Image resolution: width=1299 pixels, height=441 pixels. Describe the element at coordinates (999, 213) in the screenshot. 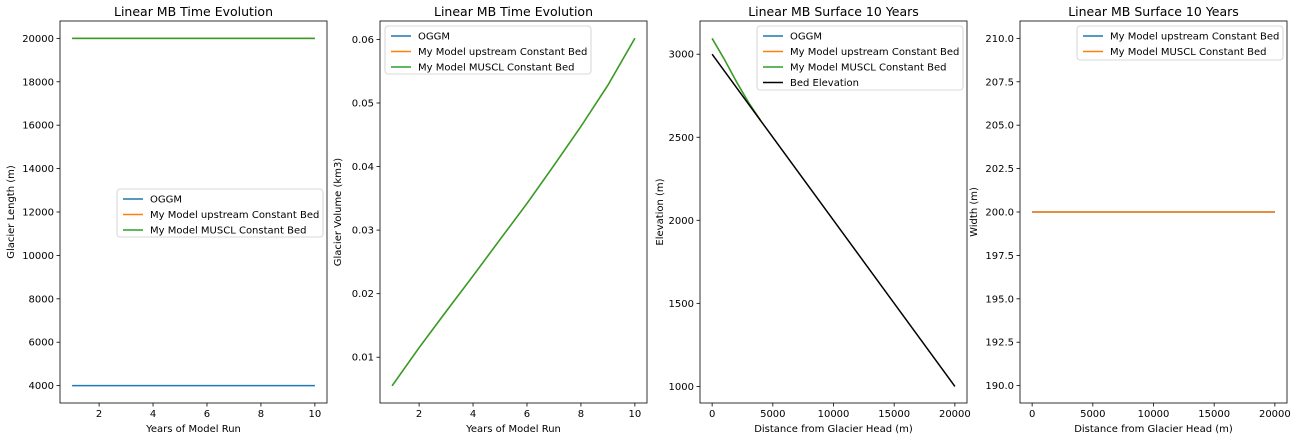

I see `y-tick-label: 200.0` at that location.